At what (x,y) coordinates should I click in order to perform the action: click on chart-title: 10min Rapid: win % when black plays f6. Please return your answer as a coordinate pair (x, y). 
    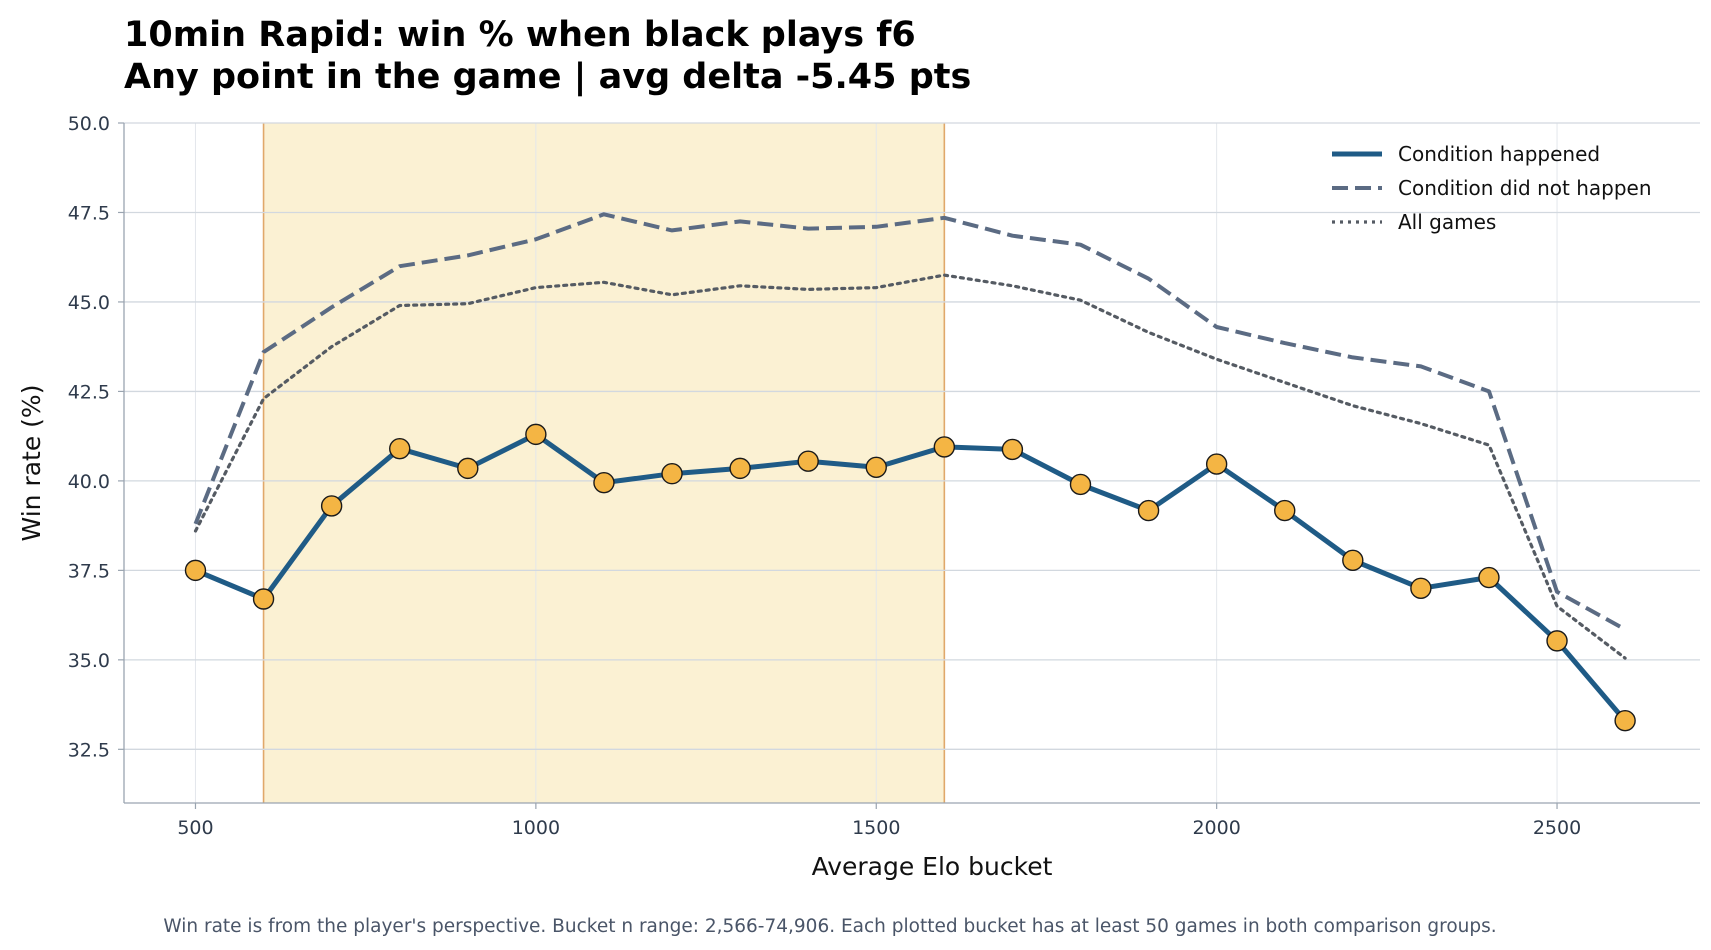
    Looking at the image, I should click on (520, 35).